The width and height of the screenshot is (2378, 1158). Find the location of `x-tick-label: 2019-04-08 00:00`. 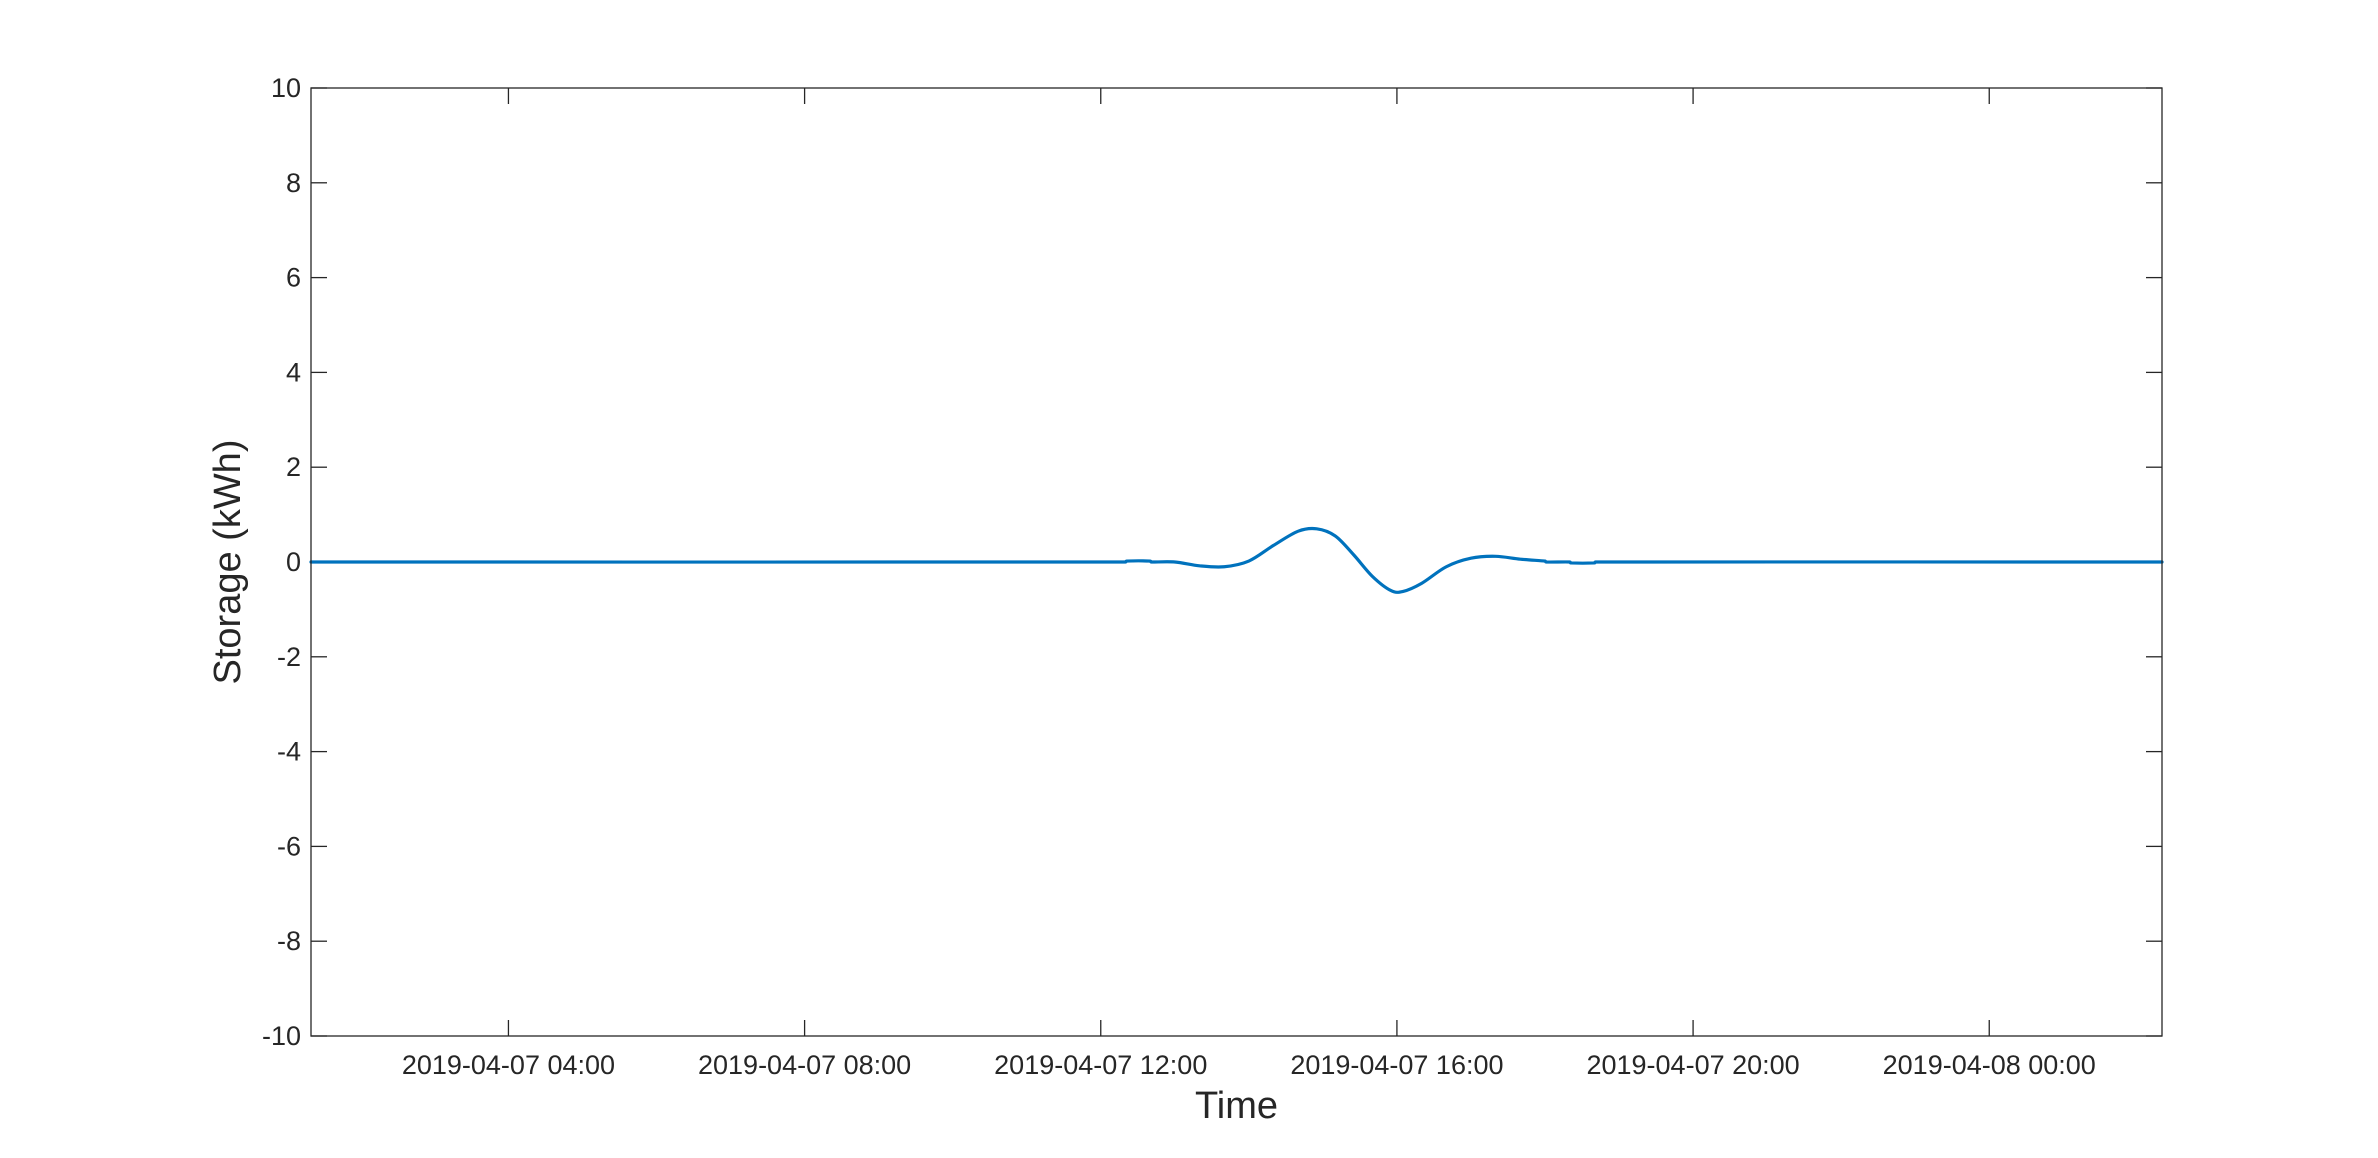

x-tick-label: 2019-04-08 00:00 is located at coordinates (1989, 1065).